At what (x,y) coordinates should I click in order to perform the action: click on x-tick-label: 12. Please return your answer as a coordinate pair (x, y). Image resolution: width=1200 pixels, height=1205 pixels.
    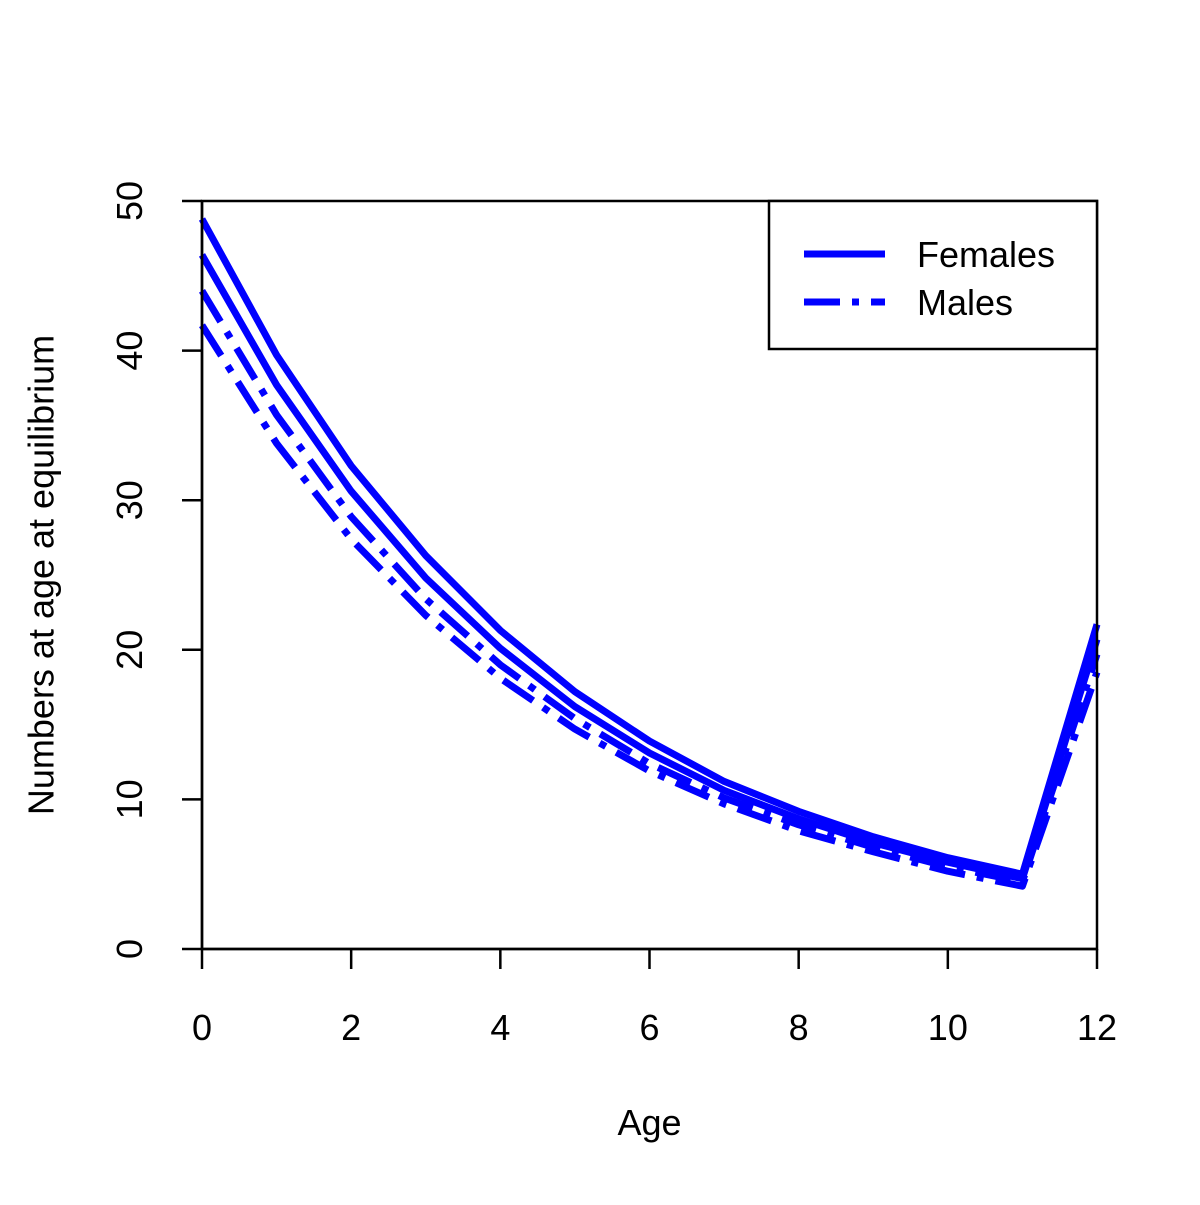
    Looking at the image, I should click on (1097, 1027).